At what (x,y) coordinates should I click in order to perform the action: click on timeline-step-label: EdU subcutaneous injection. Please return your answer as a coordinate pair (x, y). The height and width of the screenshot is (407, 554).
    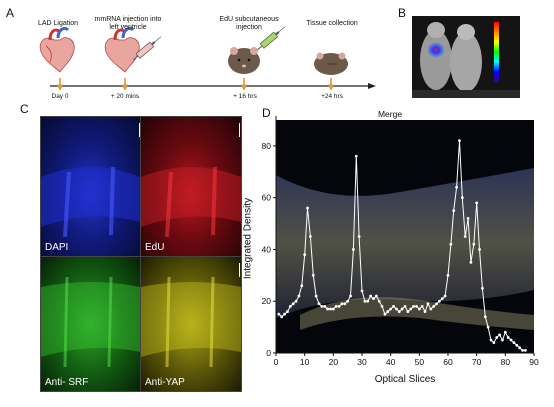
    Looking at the image, I should click on (249, 23).